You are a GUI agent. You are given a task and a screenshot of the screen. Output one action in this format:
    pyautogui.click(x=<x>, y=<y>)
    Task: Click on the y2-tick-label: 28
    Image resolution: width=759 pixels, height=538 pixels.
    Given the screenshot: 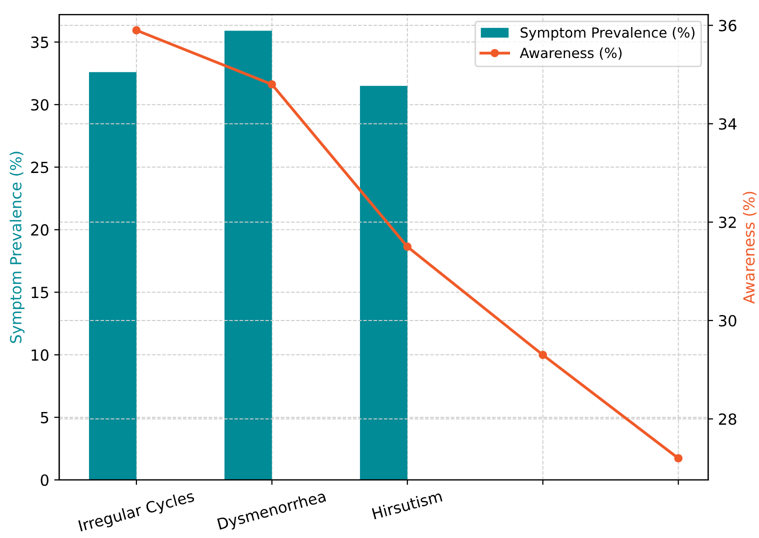 What is the action you would take?
    pyautogui.click(x=727, y=419)
    